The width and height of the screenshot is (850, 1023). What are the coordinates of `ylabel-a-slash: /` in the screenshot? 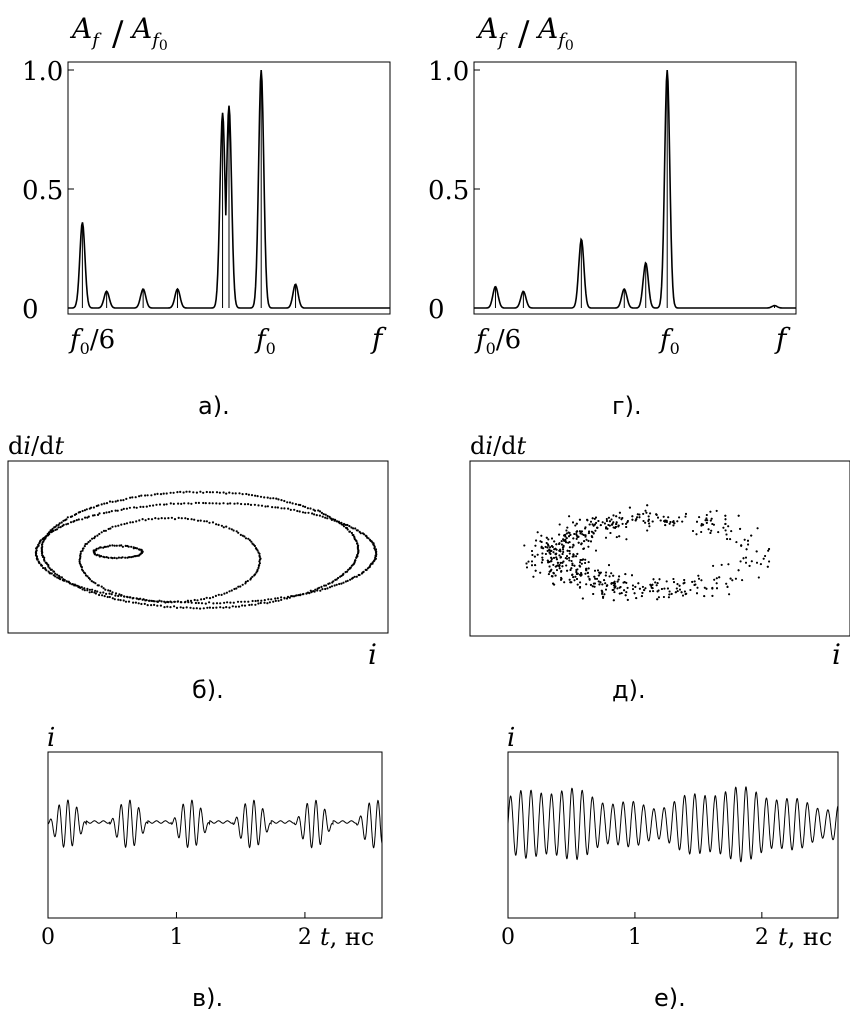 It's located at (118, 34).